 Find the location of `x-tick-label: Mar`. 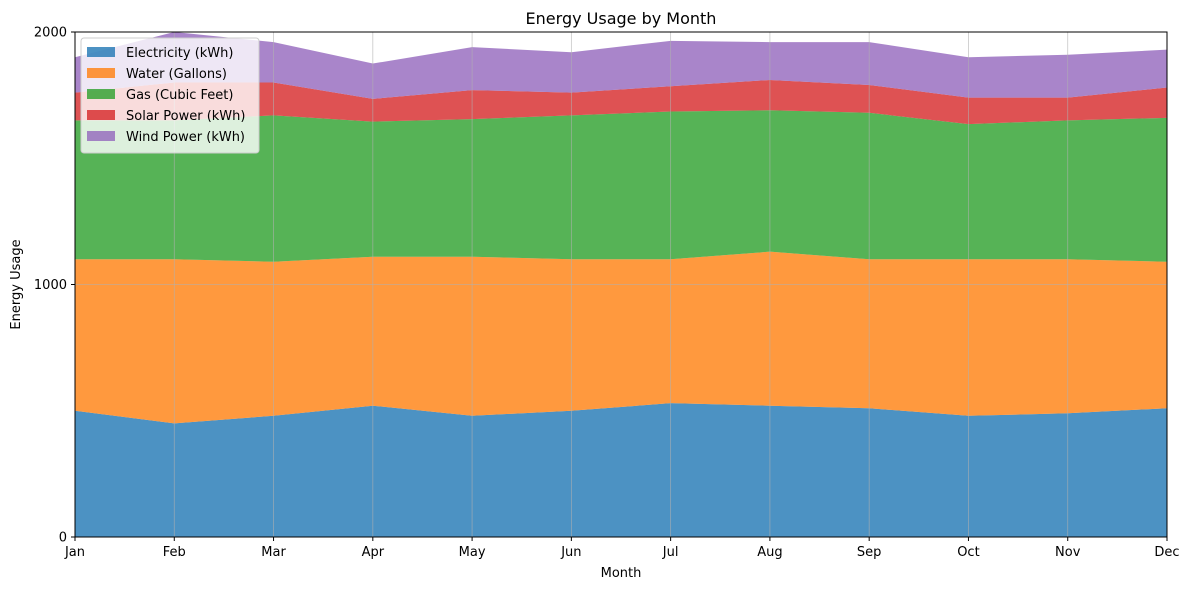

x-tick-label: Mar is located at coordinates (273, 552).